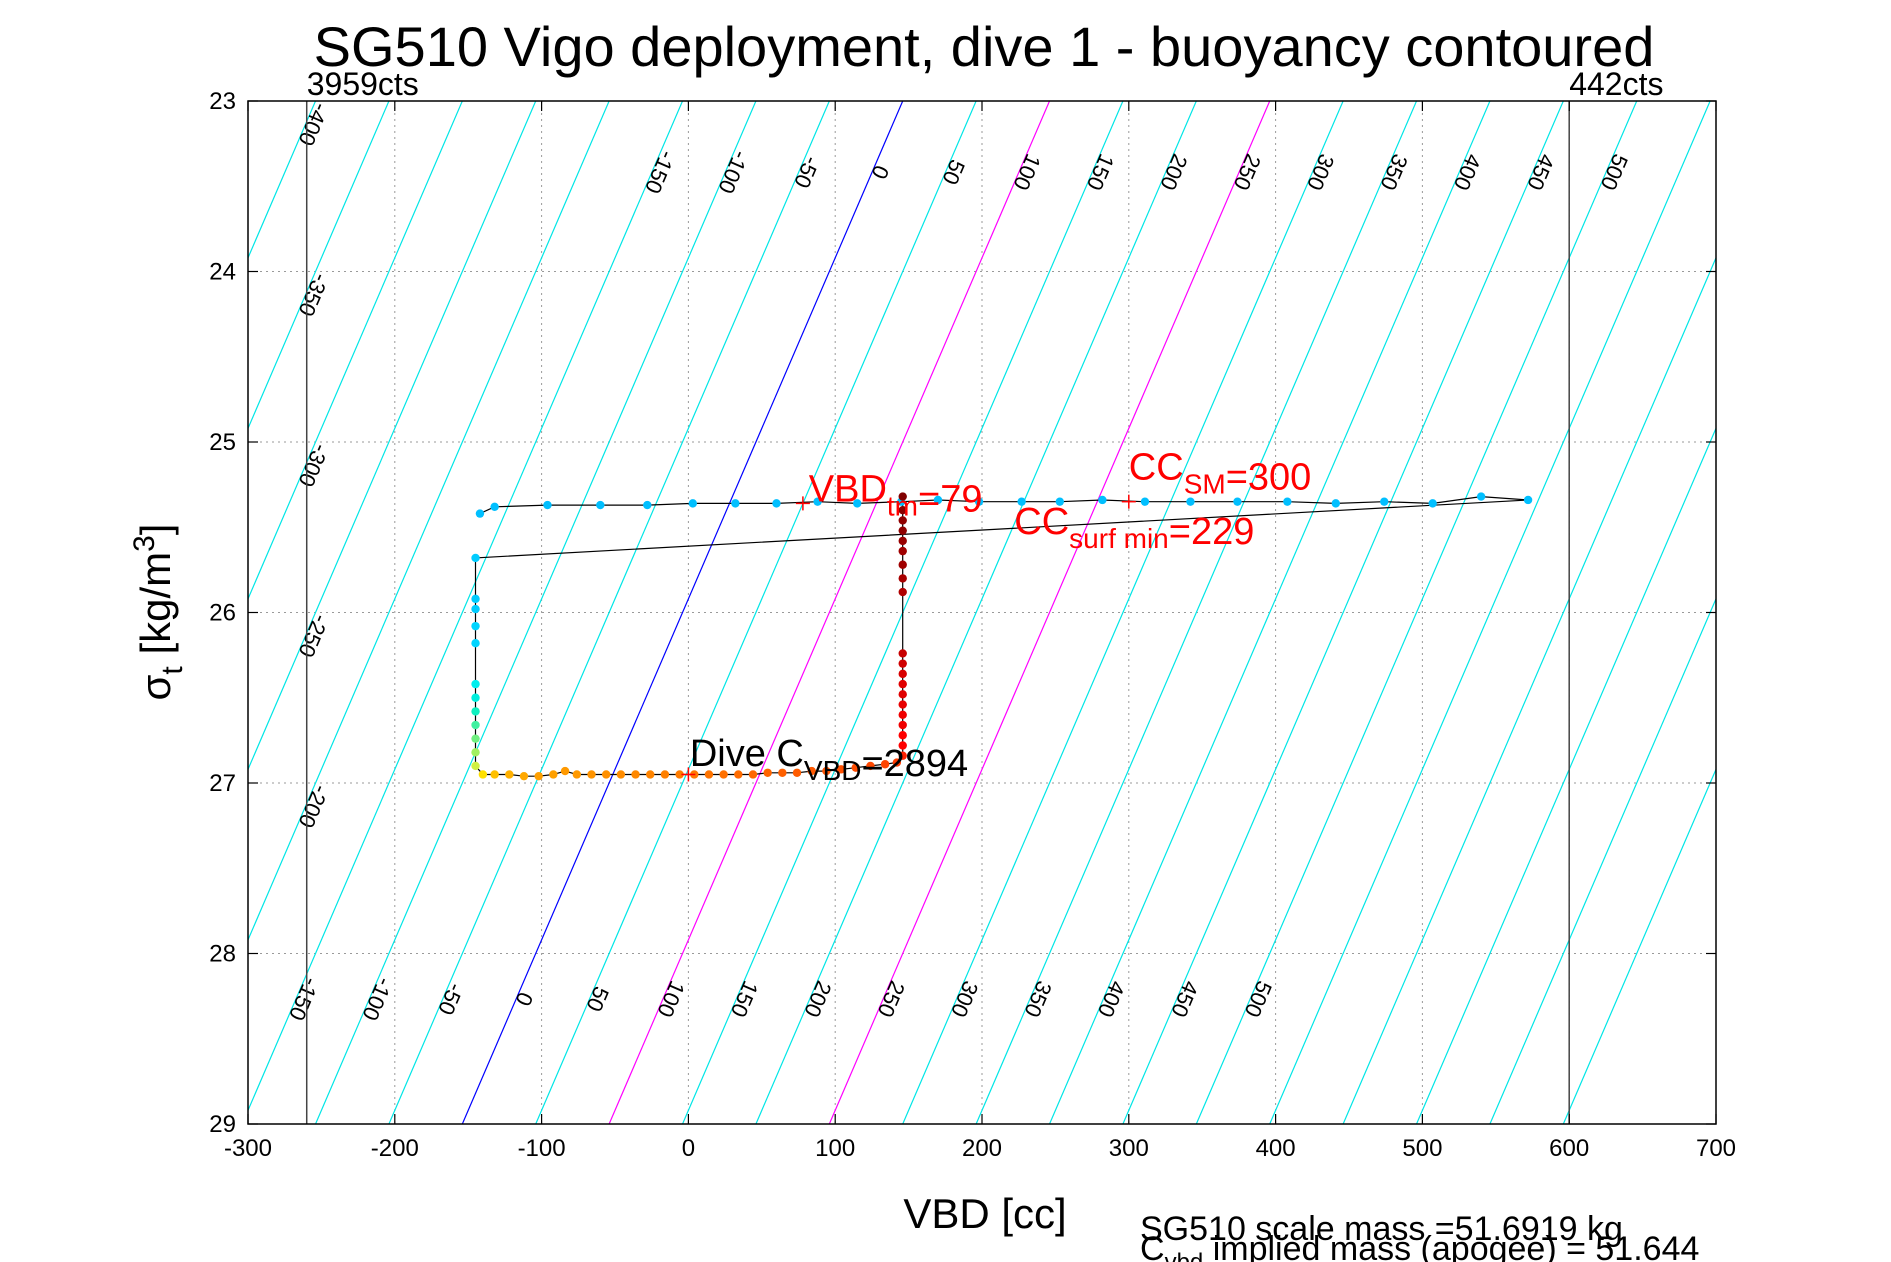 This screenshot has width=1891, height=1262. I want to click on contour-label-bottom: 500, so click(1258, 999).